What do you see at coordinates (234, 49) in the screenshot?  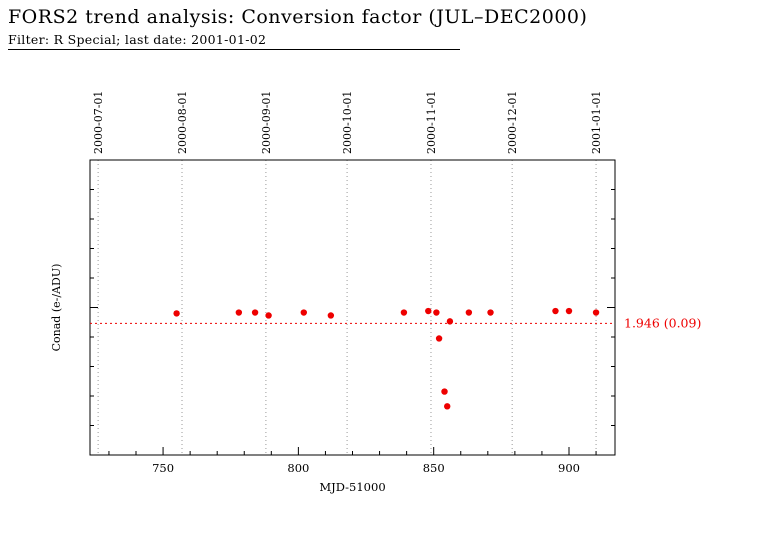 I see `header-rule` at bounding box center [234, 49].